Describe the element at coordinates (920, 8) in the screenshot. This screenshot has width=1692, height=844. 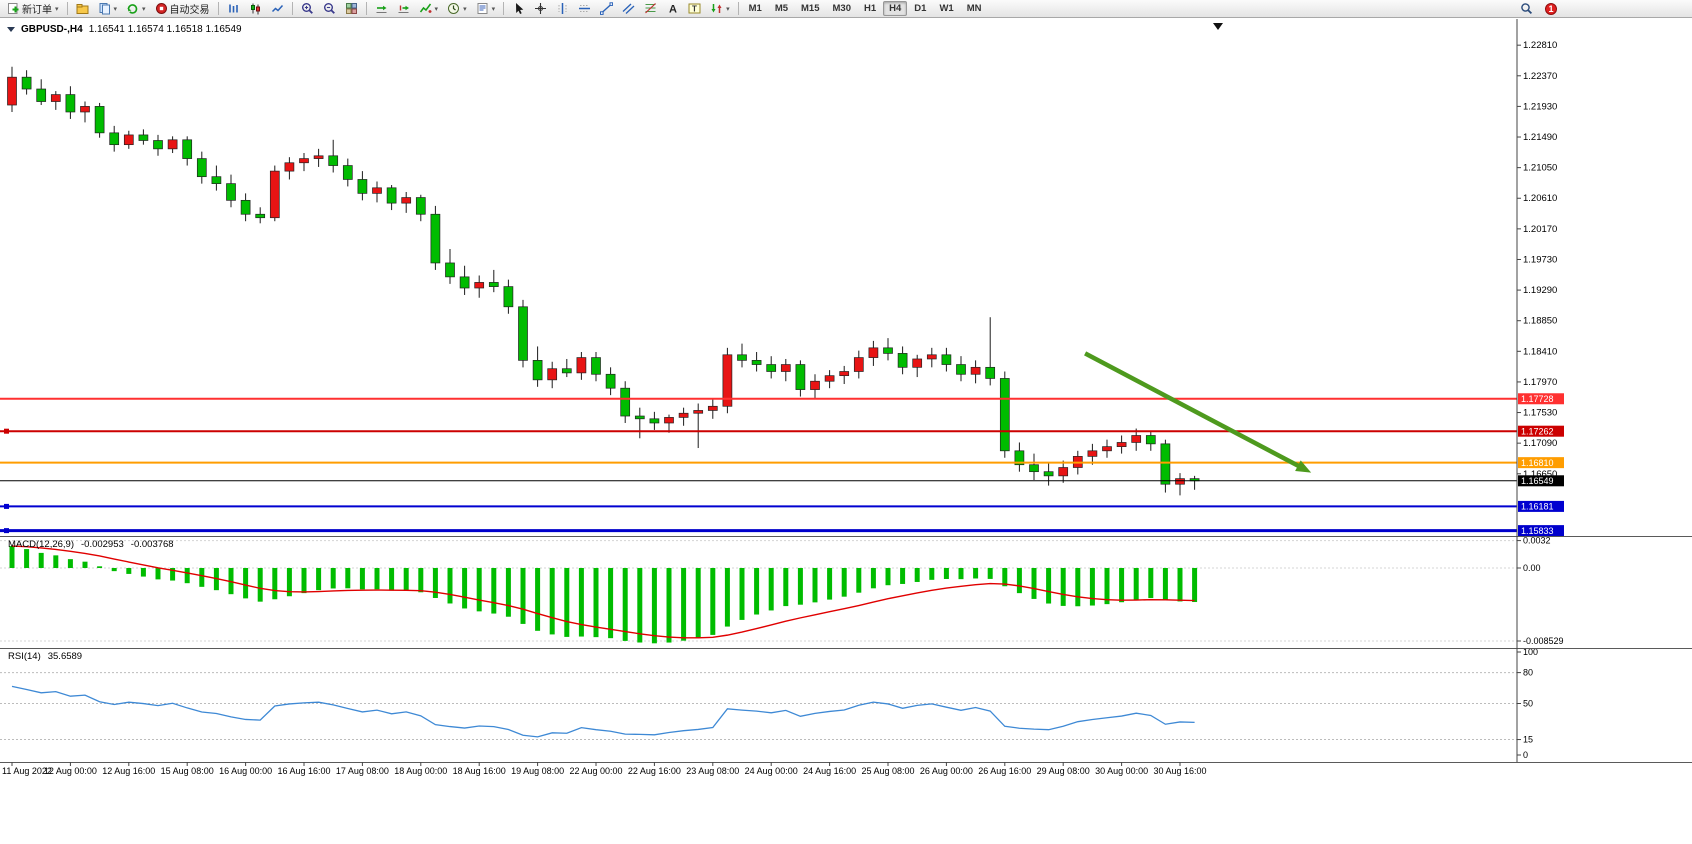
I see `timeframe-d1-button: D1` at that location.